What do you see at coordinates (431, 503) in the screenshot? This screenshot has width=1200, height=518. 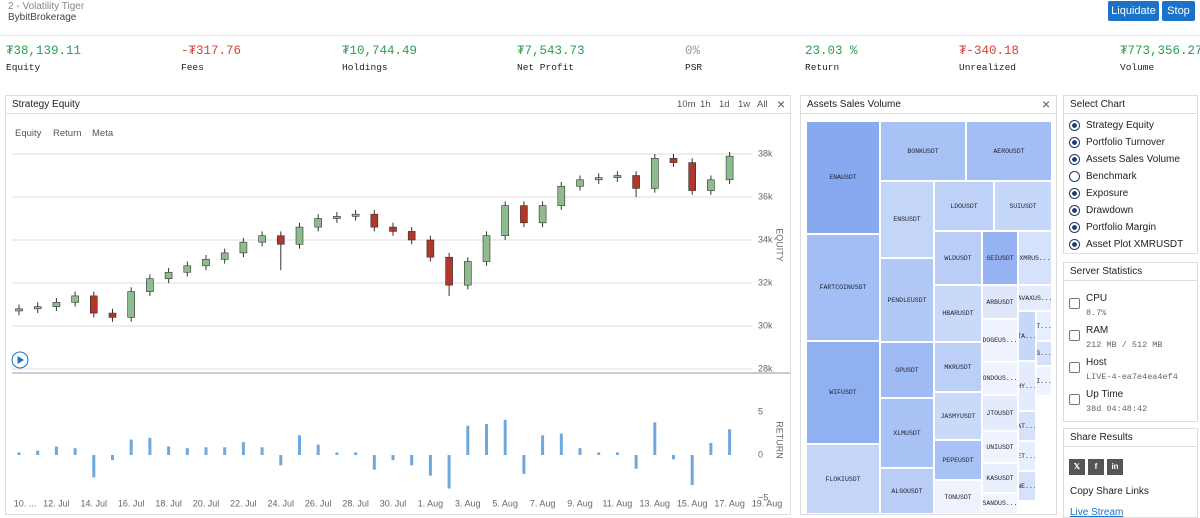 I see `x-tick-label: 1. Aug` at bounding box center [431, 503].